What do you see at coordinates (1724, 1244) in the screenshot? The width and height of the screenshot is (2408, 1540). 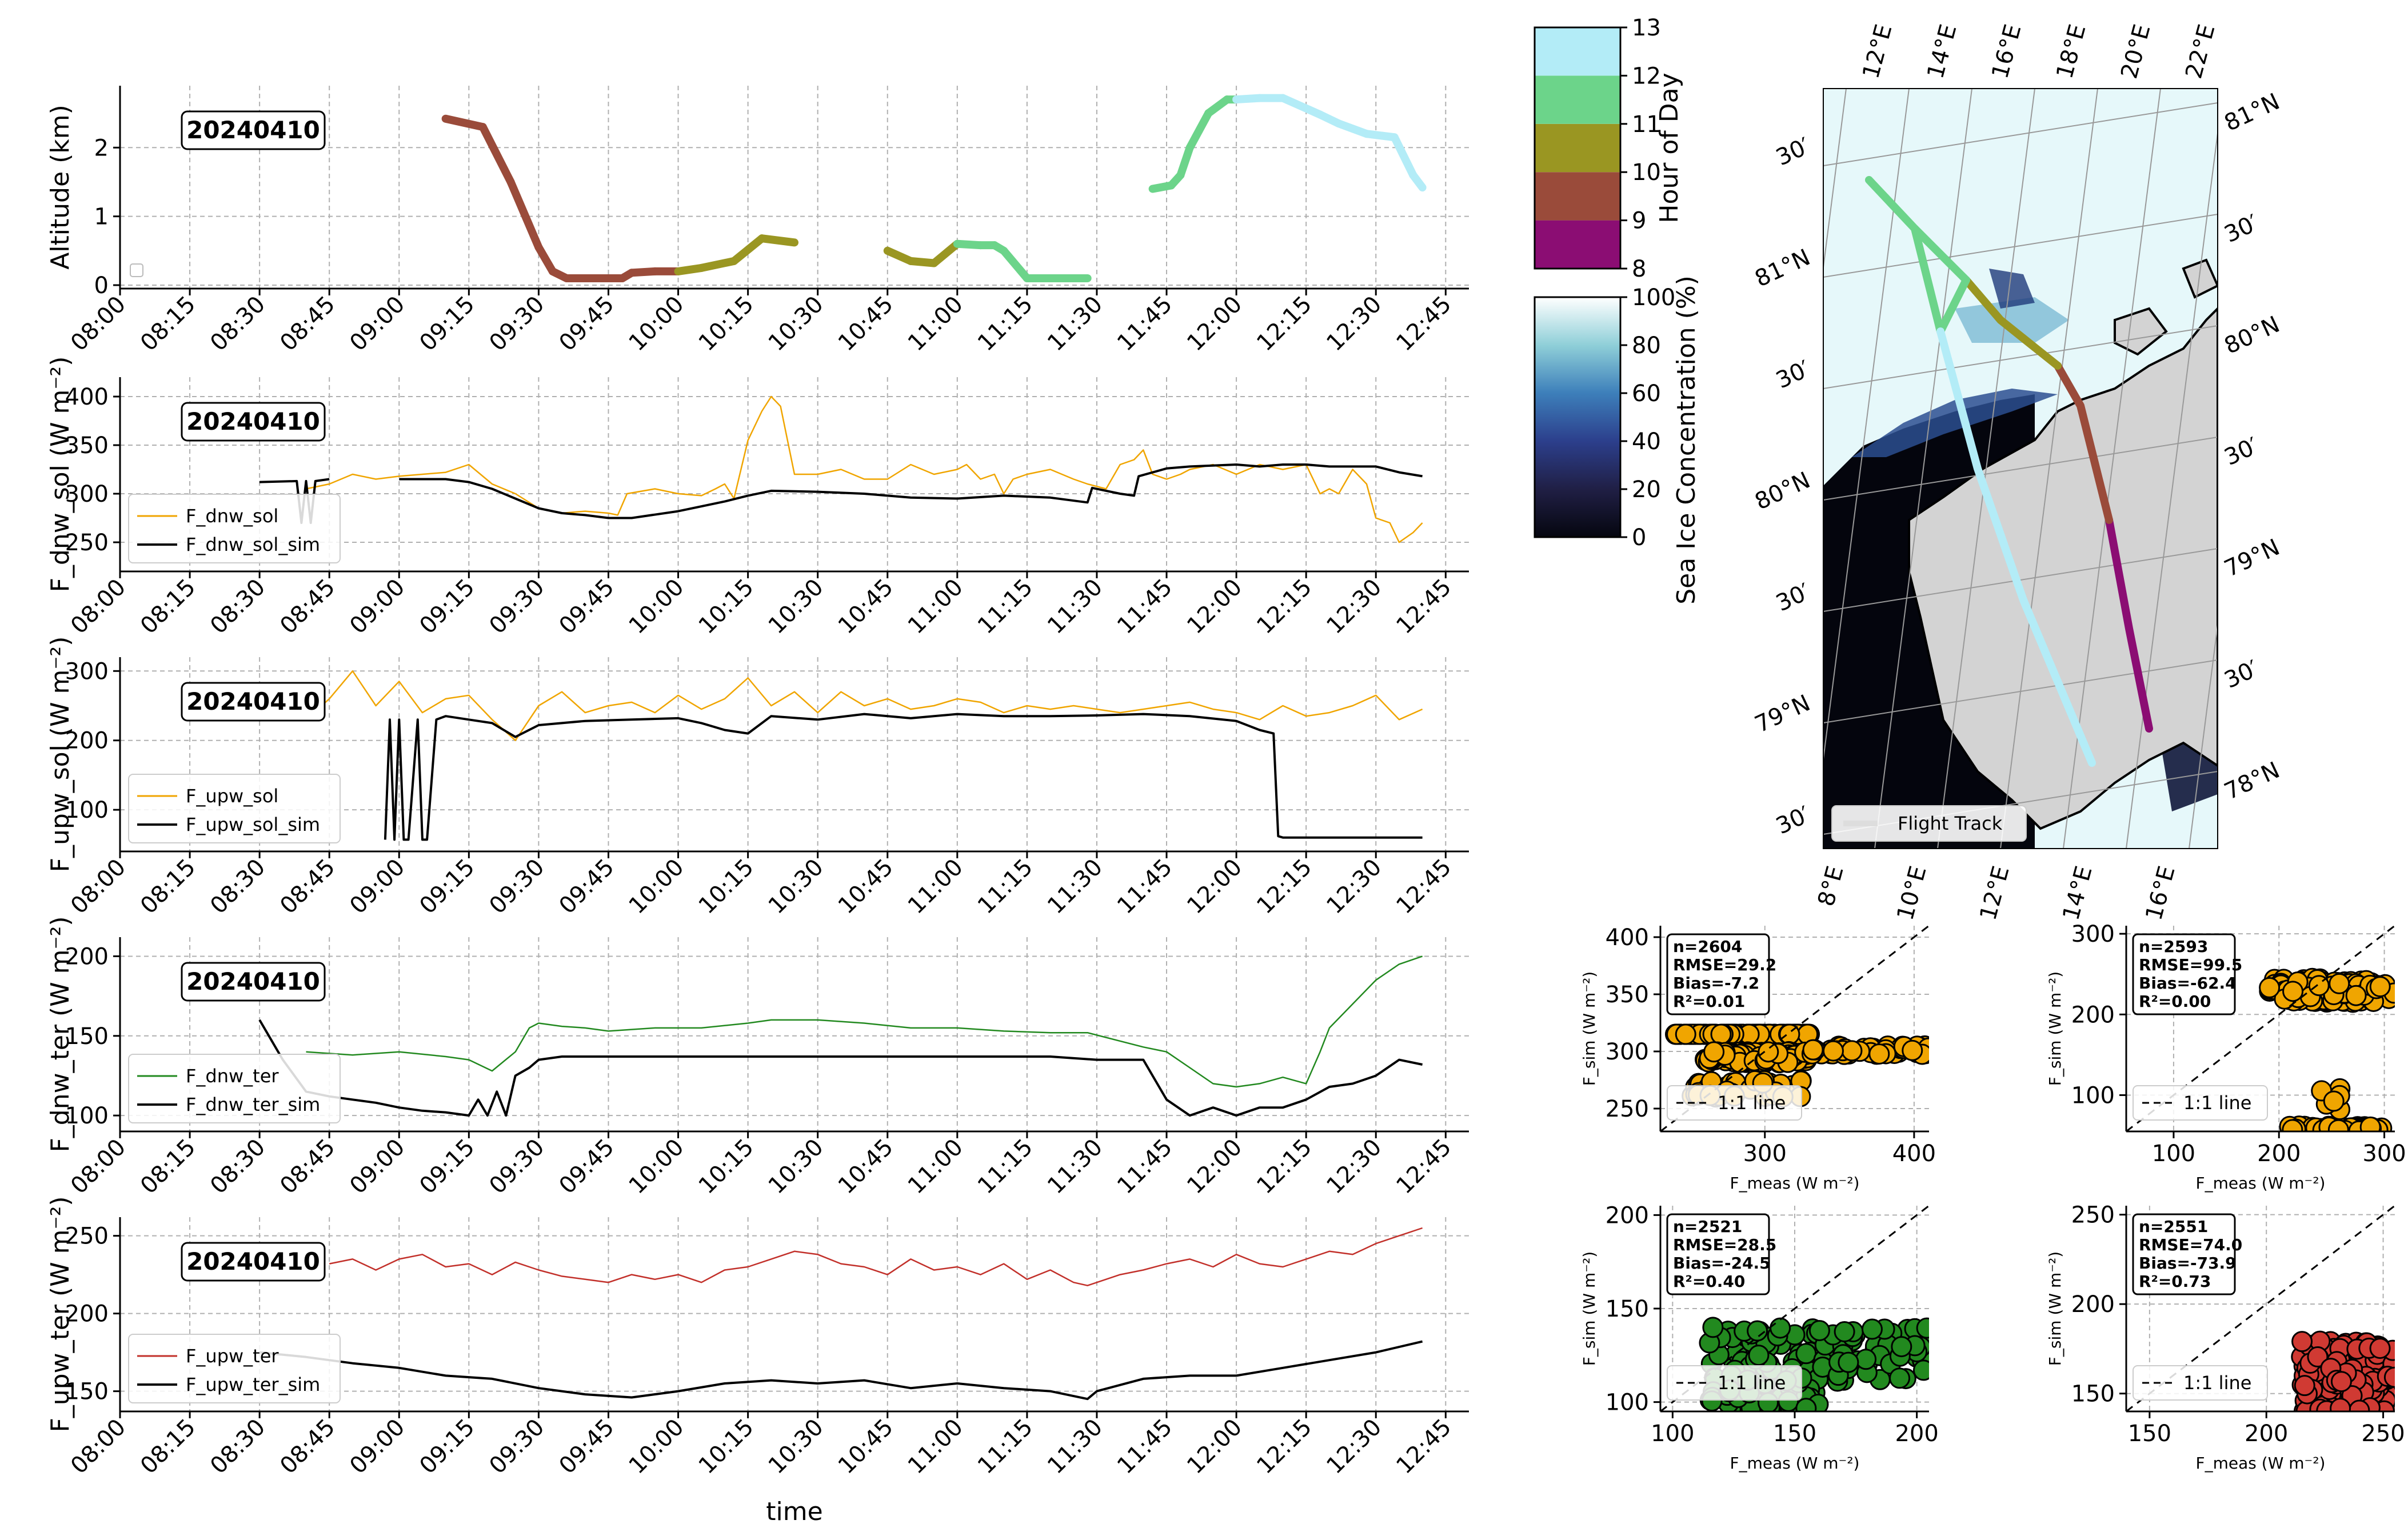 I see `stats-line: RMSE=28.5` at bounding box center [1724, 1244].